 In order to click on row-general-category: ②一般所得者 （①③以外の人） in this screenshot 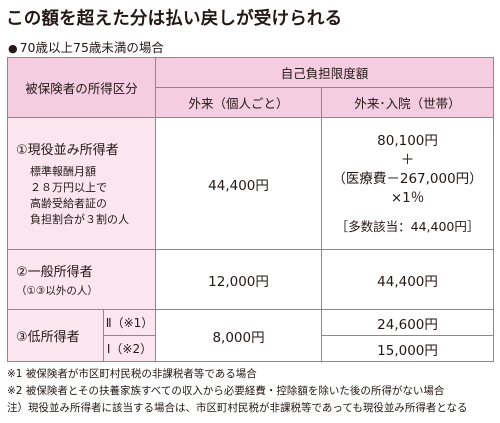, I will do `click(81, 279)`.